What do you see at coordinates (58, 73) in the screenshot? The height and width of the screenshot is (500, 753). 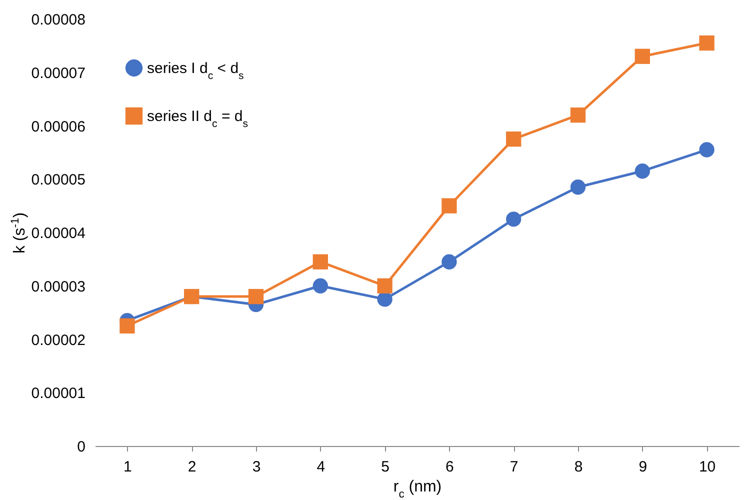 I see `y-tick-label: 0.00007` at bounding box center [58, 73].